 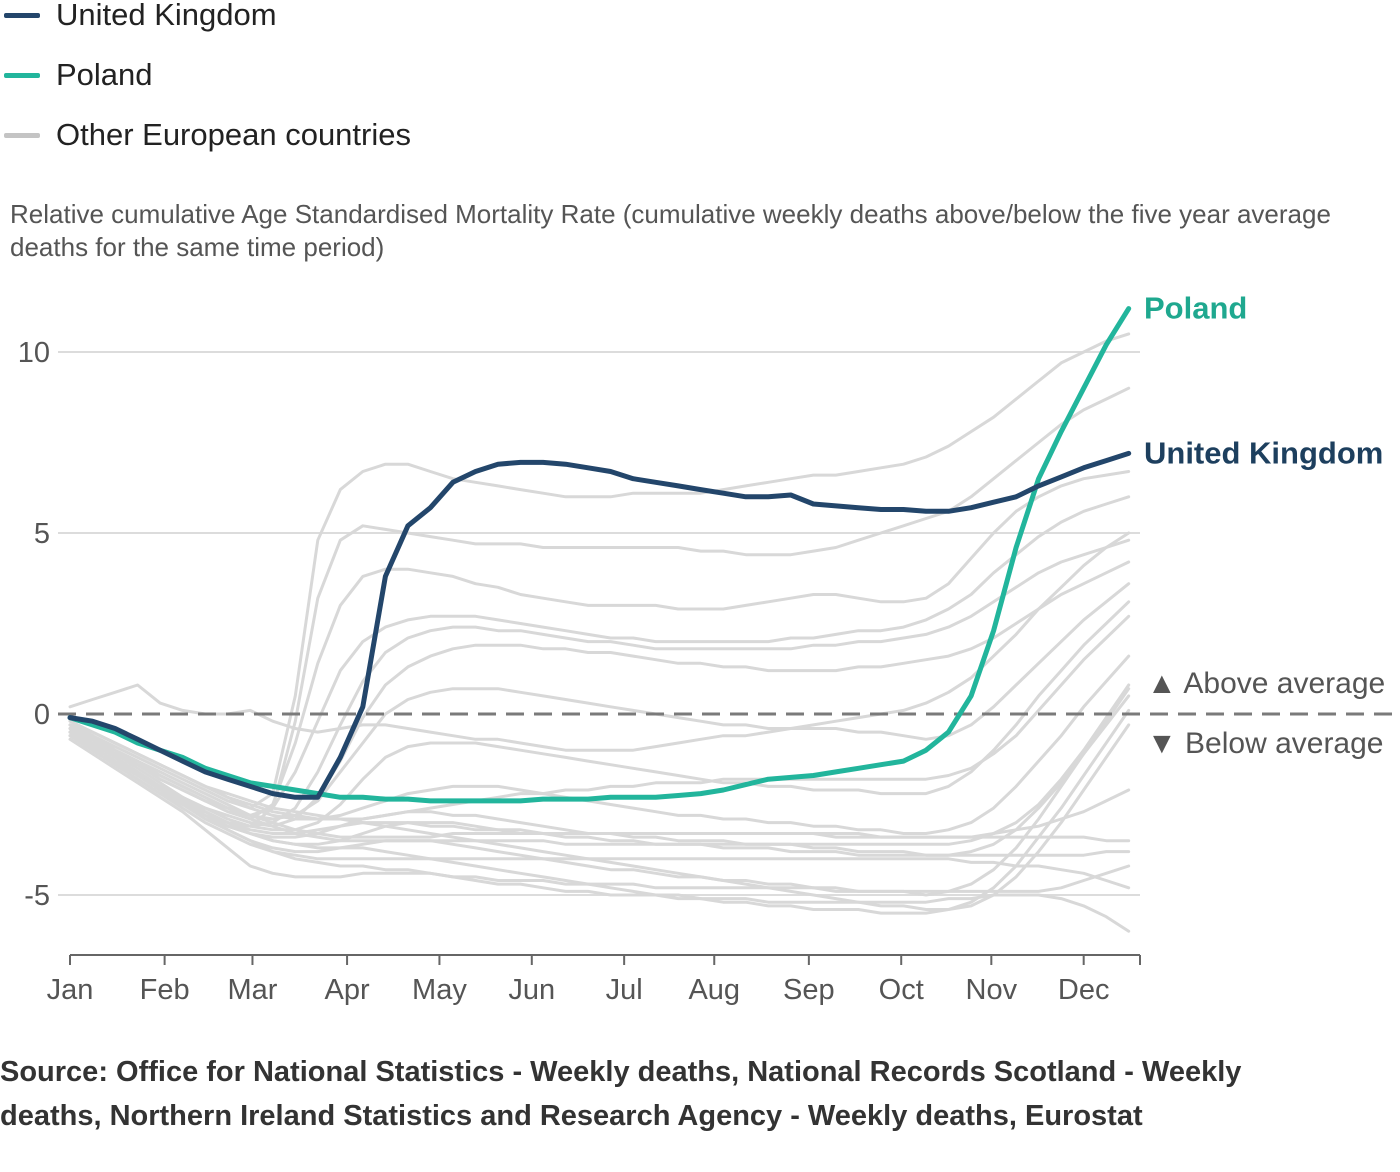 I want to click on legend-swatch-poland, so click(x=22, y=75).